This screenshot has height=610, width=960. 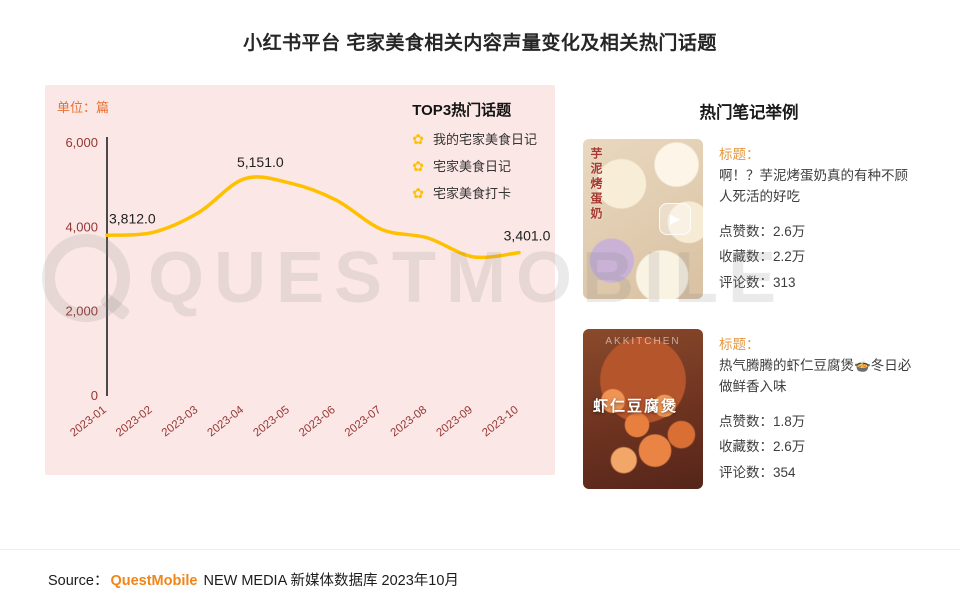 What do you see at coordinates (500, 421) in the screenshot?
I see `svg-text: 2023-10` at bounding box center [500, 421].